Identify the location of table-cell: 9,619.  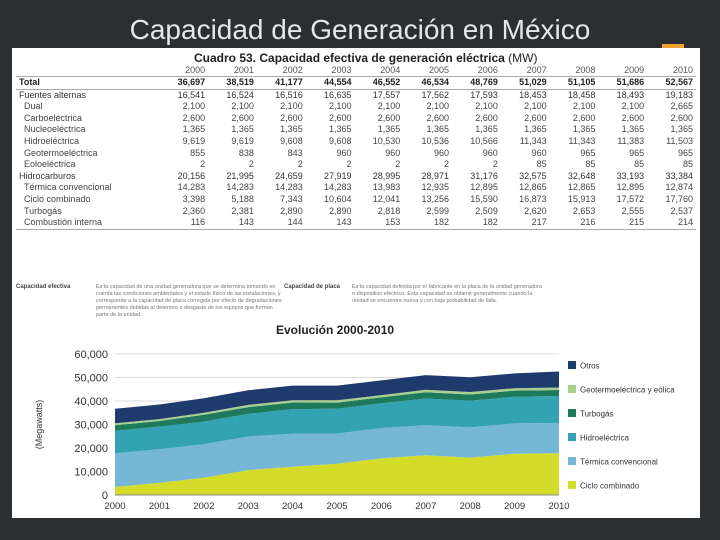
(194, 140).